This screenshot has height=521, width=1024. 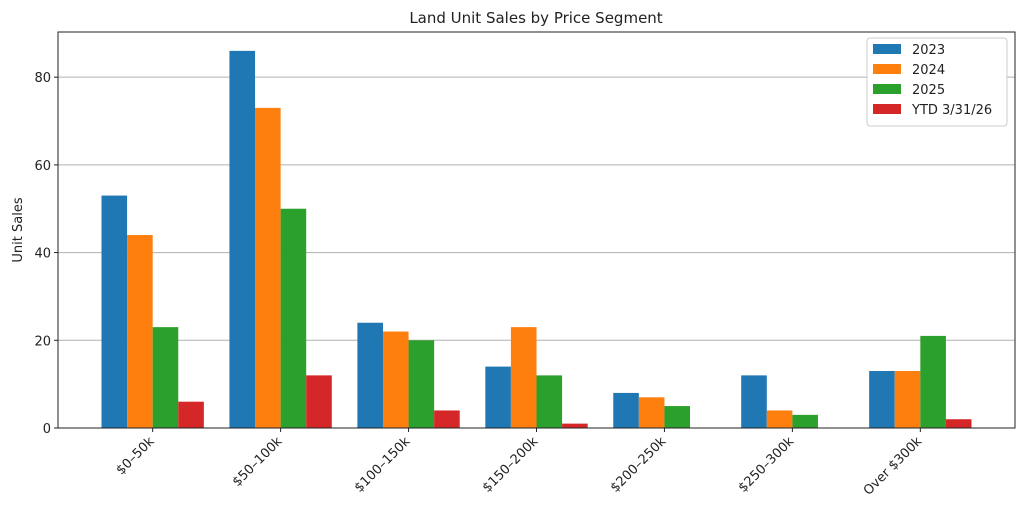 What do you see at coordinates (511, 465) in the screenshot?
I see `x-tick-label: $150–200k` at bounding box center [511, 465].